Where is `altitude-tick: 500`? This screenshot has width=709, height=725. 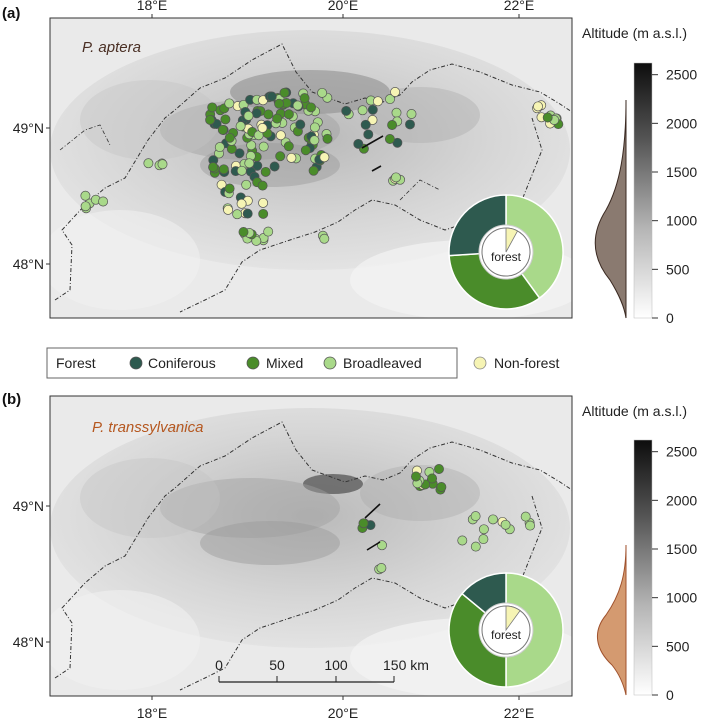
altitude-tick: 500 is located at coordinates (678, 646).